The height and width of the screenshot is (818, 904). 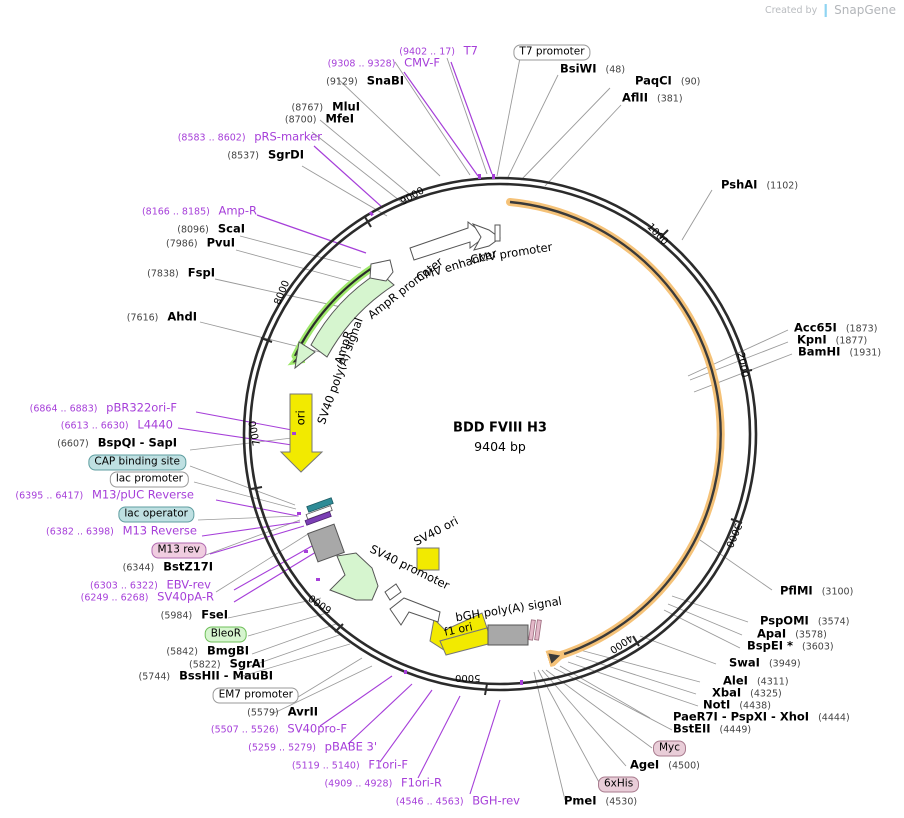 What do you see at coordinates (365, 81) in the screenshot?
I see `label-snabi: (9129) SnaBI` at bounding box center [365, 81].